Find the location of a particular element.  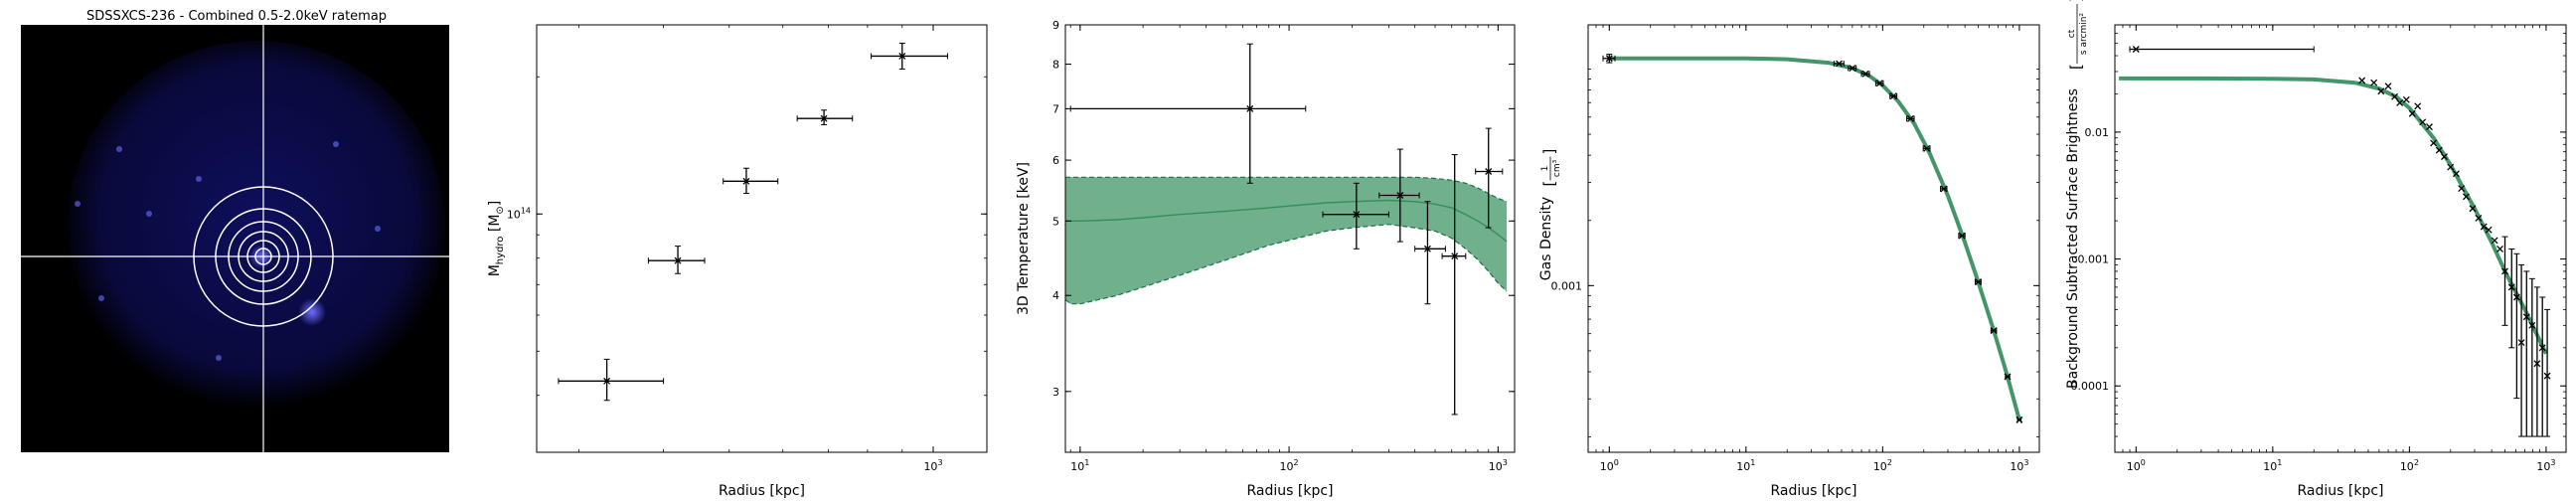

ratemap-emission is located at coordinates (256, 225).